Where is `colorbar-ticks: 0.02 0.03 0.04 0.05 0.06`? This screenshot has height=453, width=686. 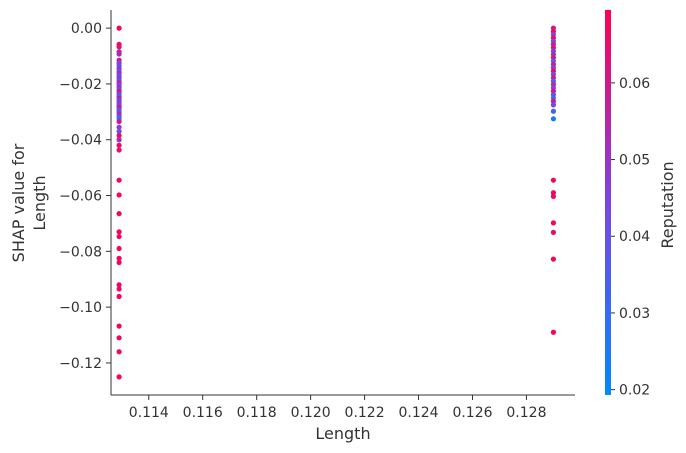 colorbar-ticks: 0.02 0.03 0.04 0.05 0.06 is located at coordinates (630, 237).